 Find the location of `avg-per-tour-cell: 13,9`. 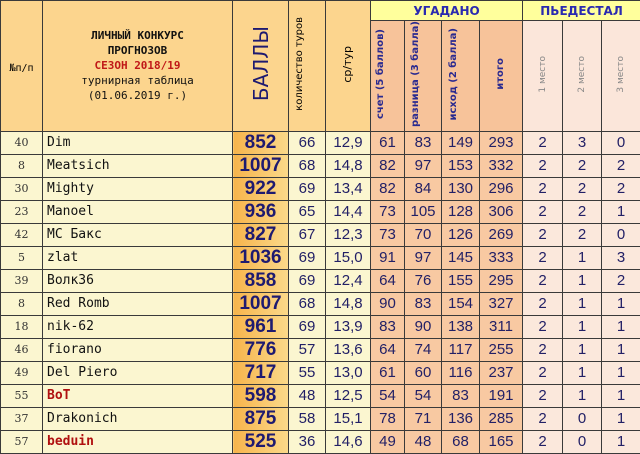

avg-per-tour-cell: 13,9 is located at coordinates (348, 326).